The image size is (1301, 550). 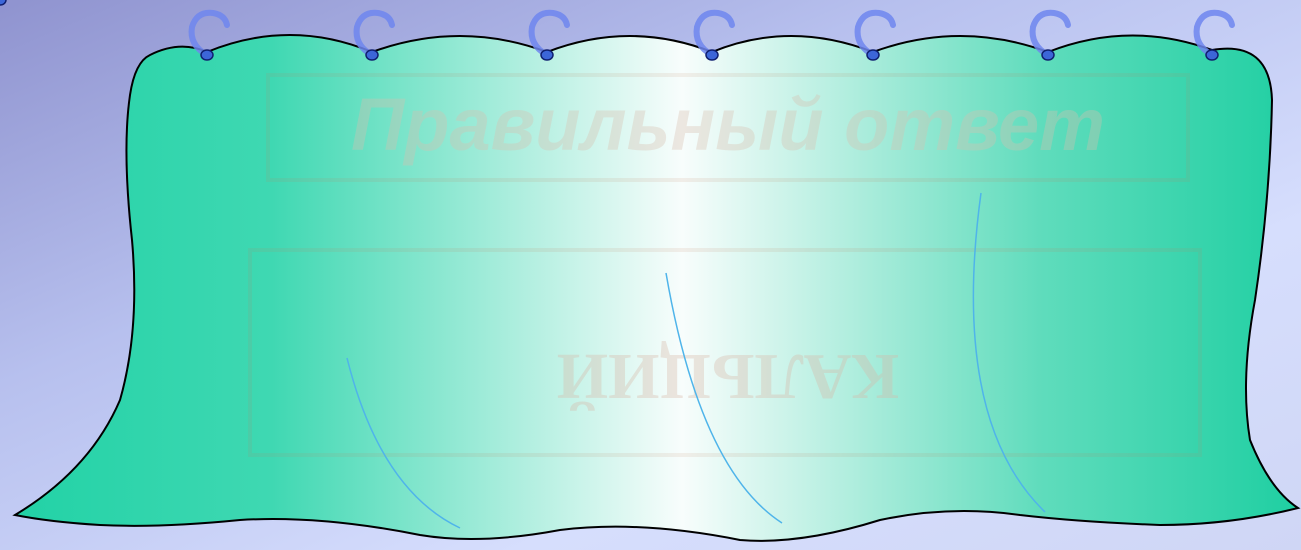 I want to click on slide-title: Правильный ответ, so click(x=728, y=124).